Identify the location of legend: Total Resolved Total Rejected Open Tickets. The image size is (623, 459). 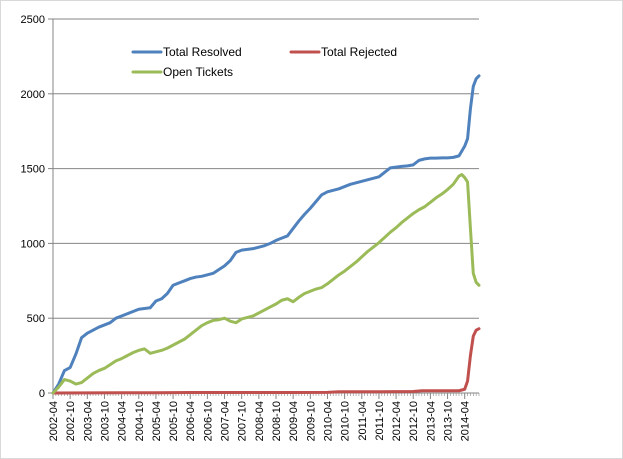
(264, 62).